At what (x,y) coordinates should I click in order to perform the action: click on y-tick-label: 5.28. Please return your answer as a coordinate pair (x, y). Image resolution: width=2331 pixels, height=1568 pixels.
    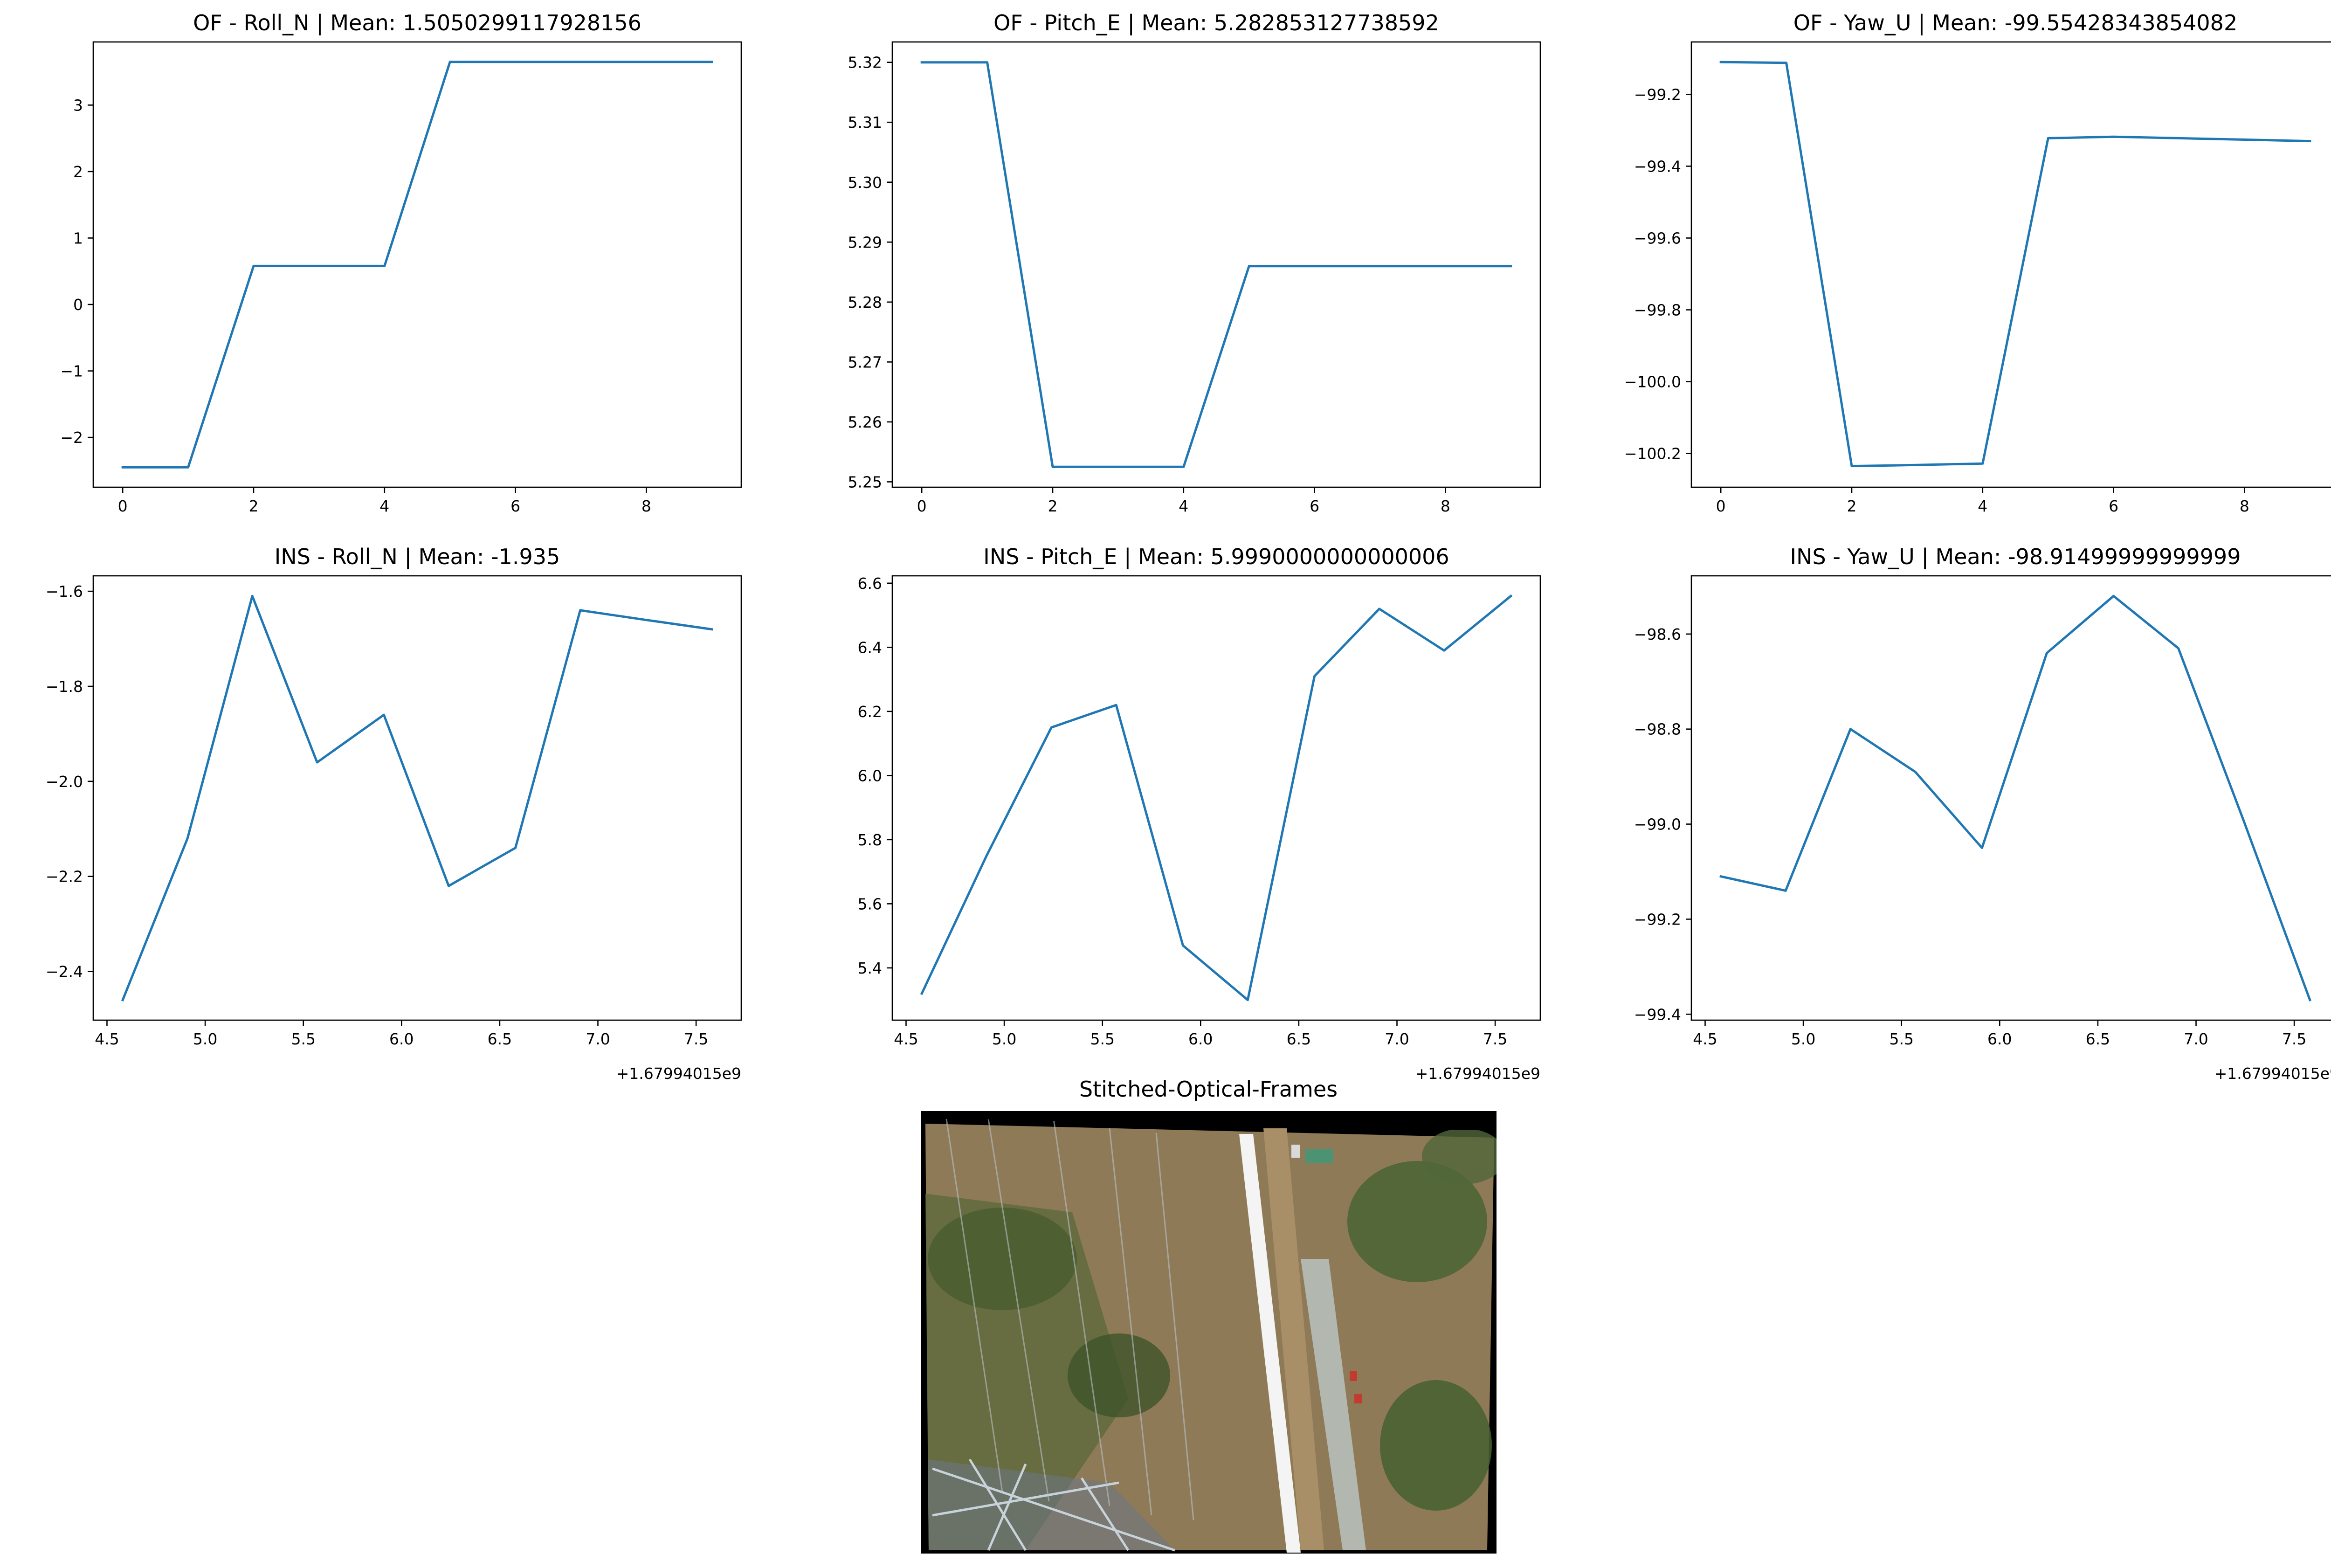
    Looking at the image, I should click on (865, 302).